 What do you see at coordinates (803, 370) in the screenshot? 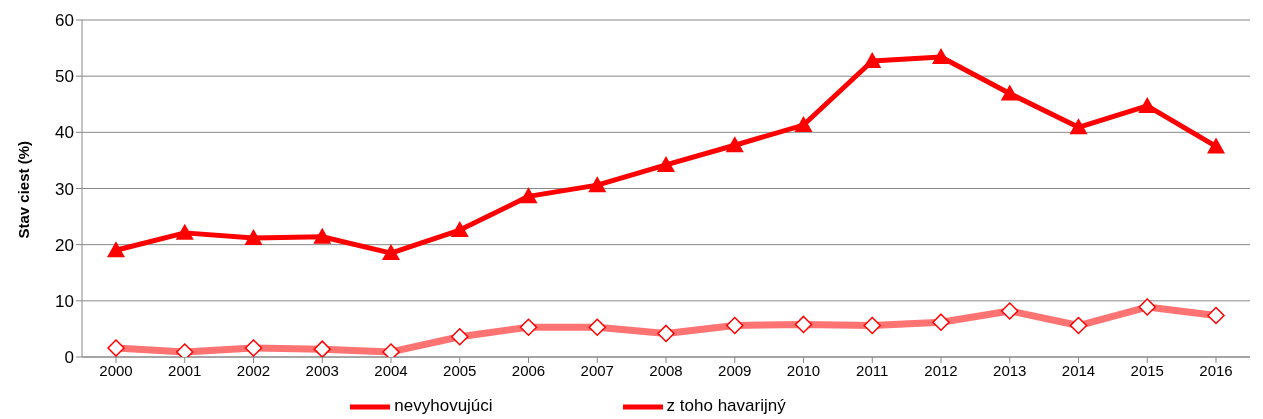
I see `x-tick-label: 2010` at bounding box center [803, 370].